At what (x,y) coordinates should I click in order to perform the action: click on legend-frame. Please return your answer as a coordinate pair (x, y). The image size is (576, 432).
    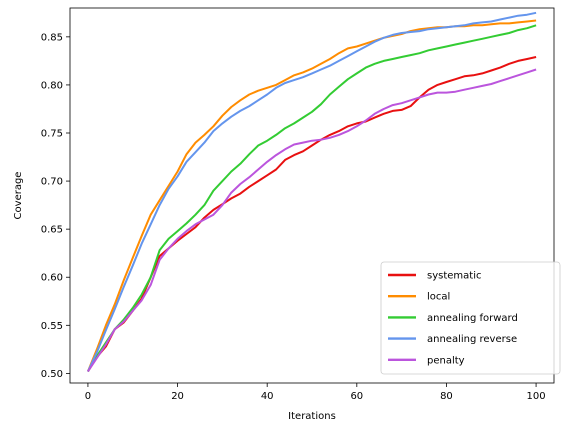
    Looking at the image, I should click on (470, 318).